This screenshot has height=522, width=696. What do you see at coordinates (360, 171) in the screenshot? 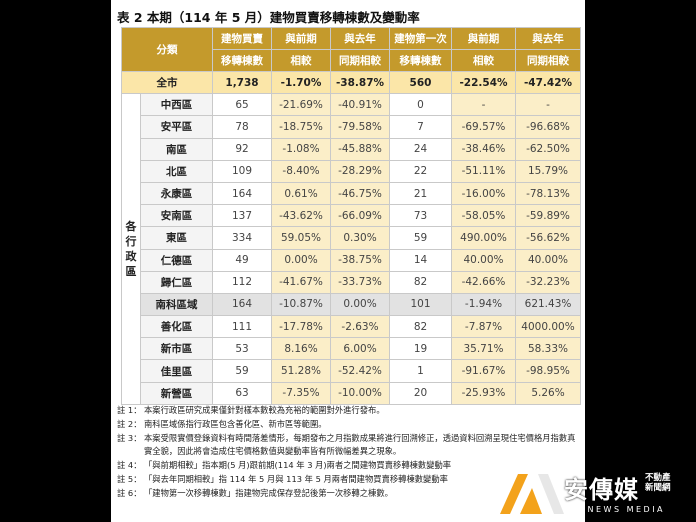
I see `cell: -28.29%` at bounding box center [360, 171].